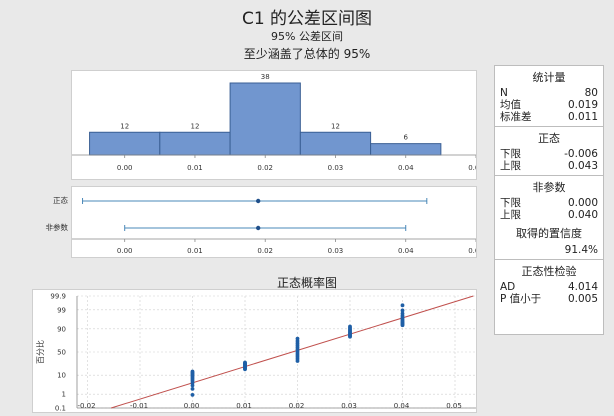 The image size is (614, 416). What do you see at coordinates (307, 54) in the screenshot?
I see `chart-subtitle-coverage: 至少涵盖了总体的 95%` at bounding box center [307, 54].